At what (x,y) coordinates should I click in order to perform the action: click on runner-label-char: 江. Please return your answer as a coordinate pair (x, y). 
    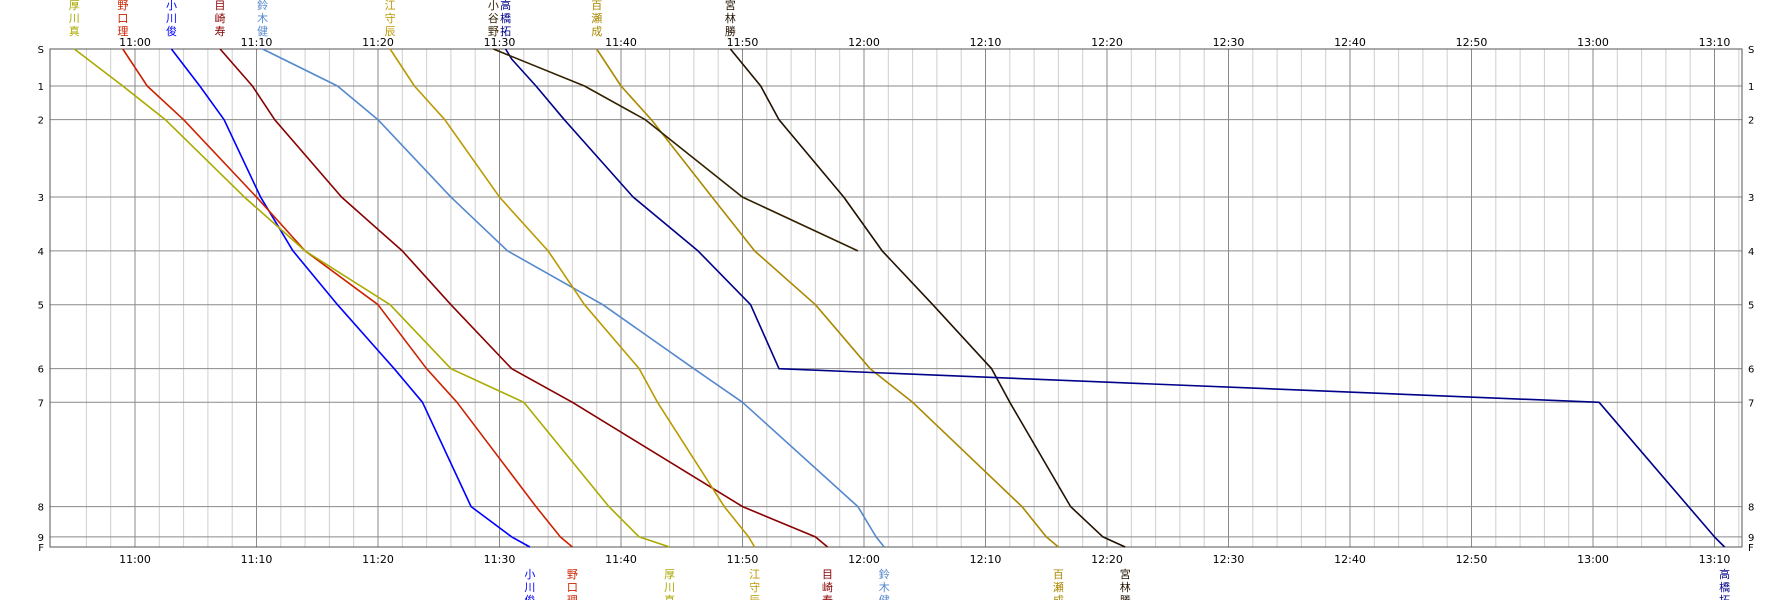
    Looking at the image, I should click on (754, 574).